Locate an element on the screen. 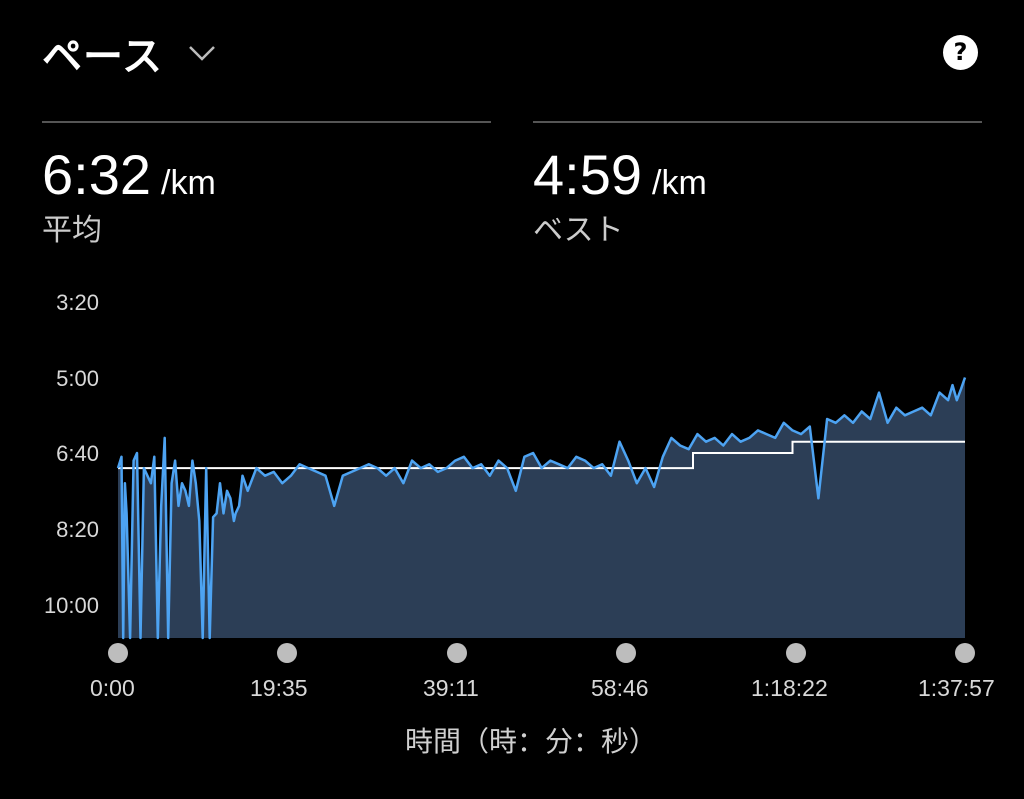  y-tick-label: 8:20 is located at coordinates (77, 529).